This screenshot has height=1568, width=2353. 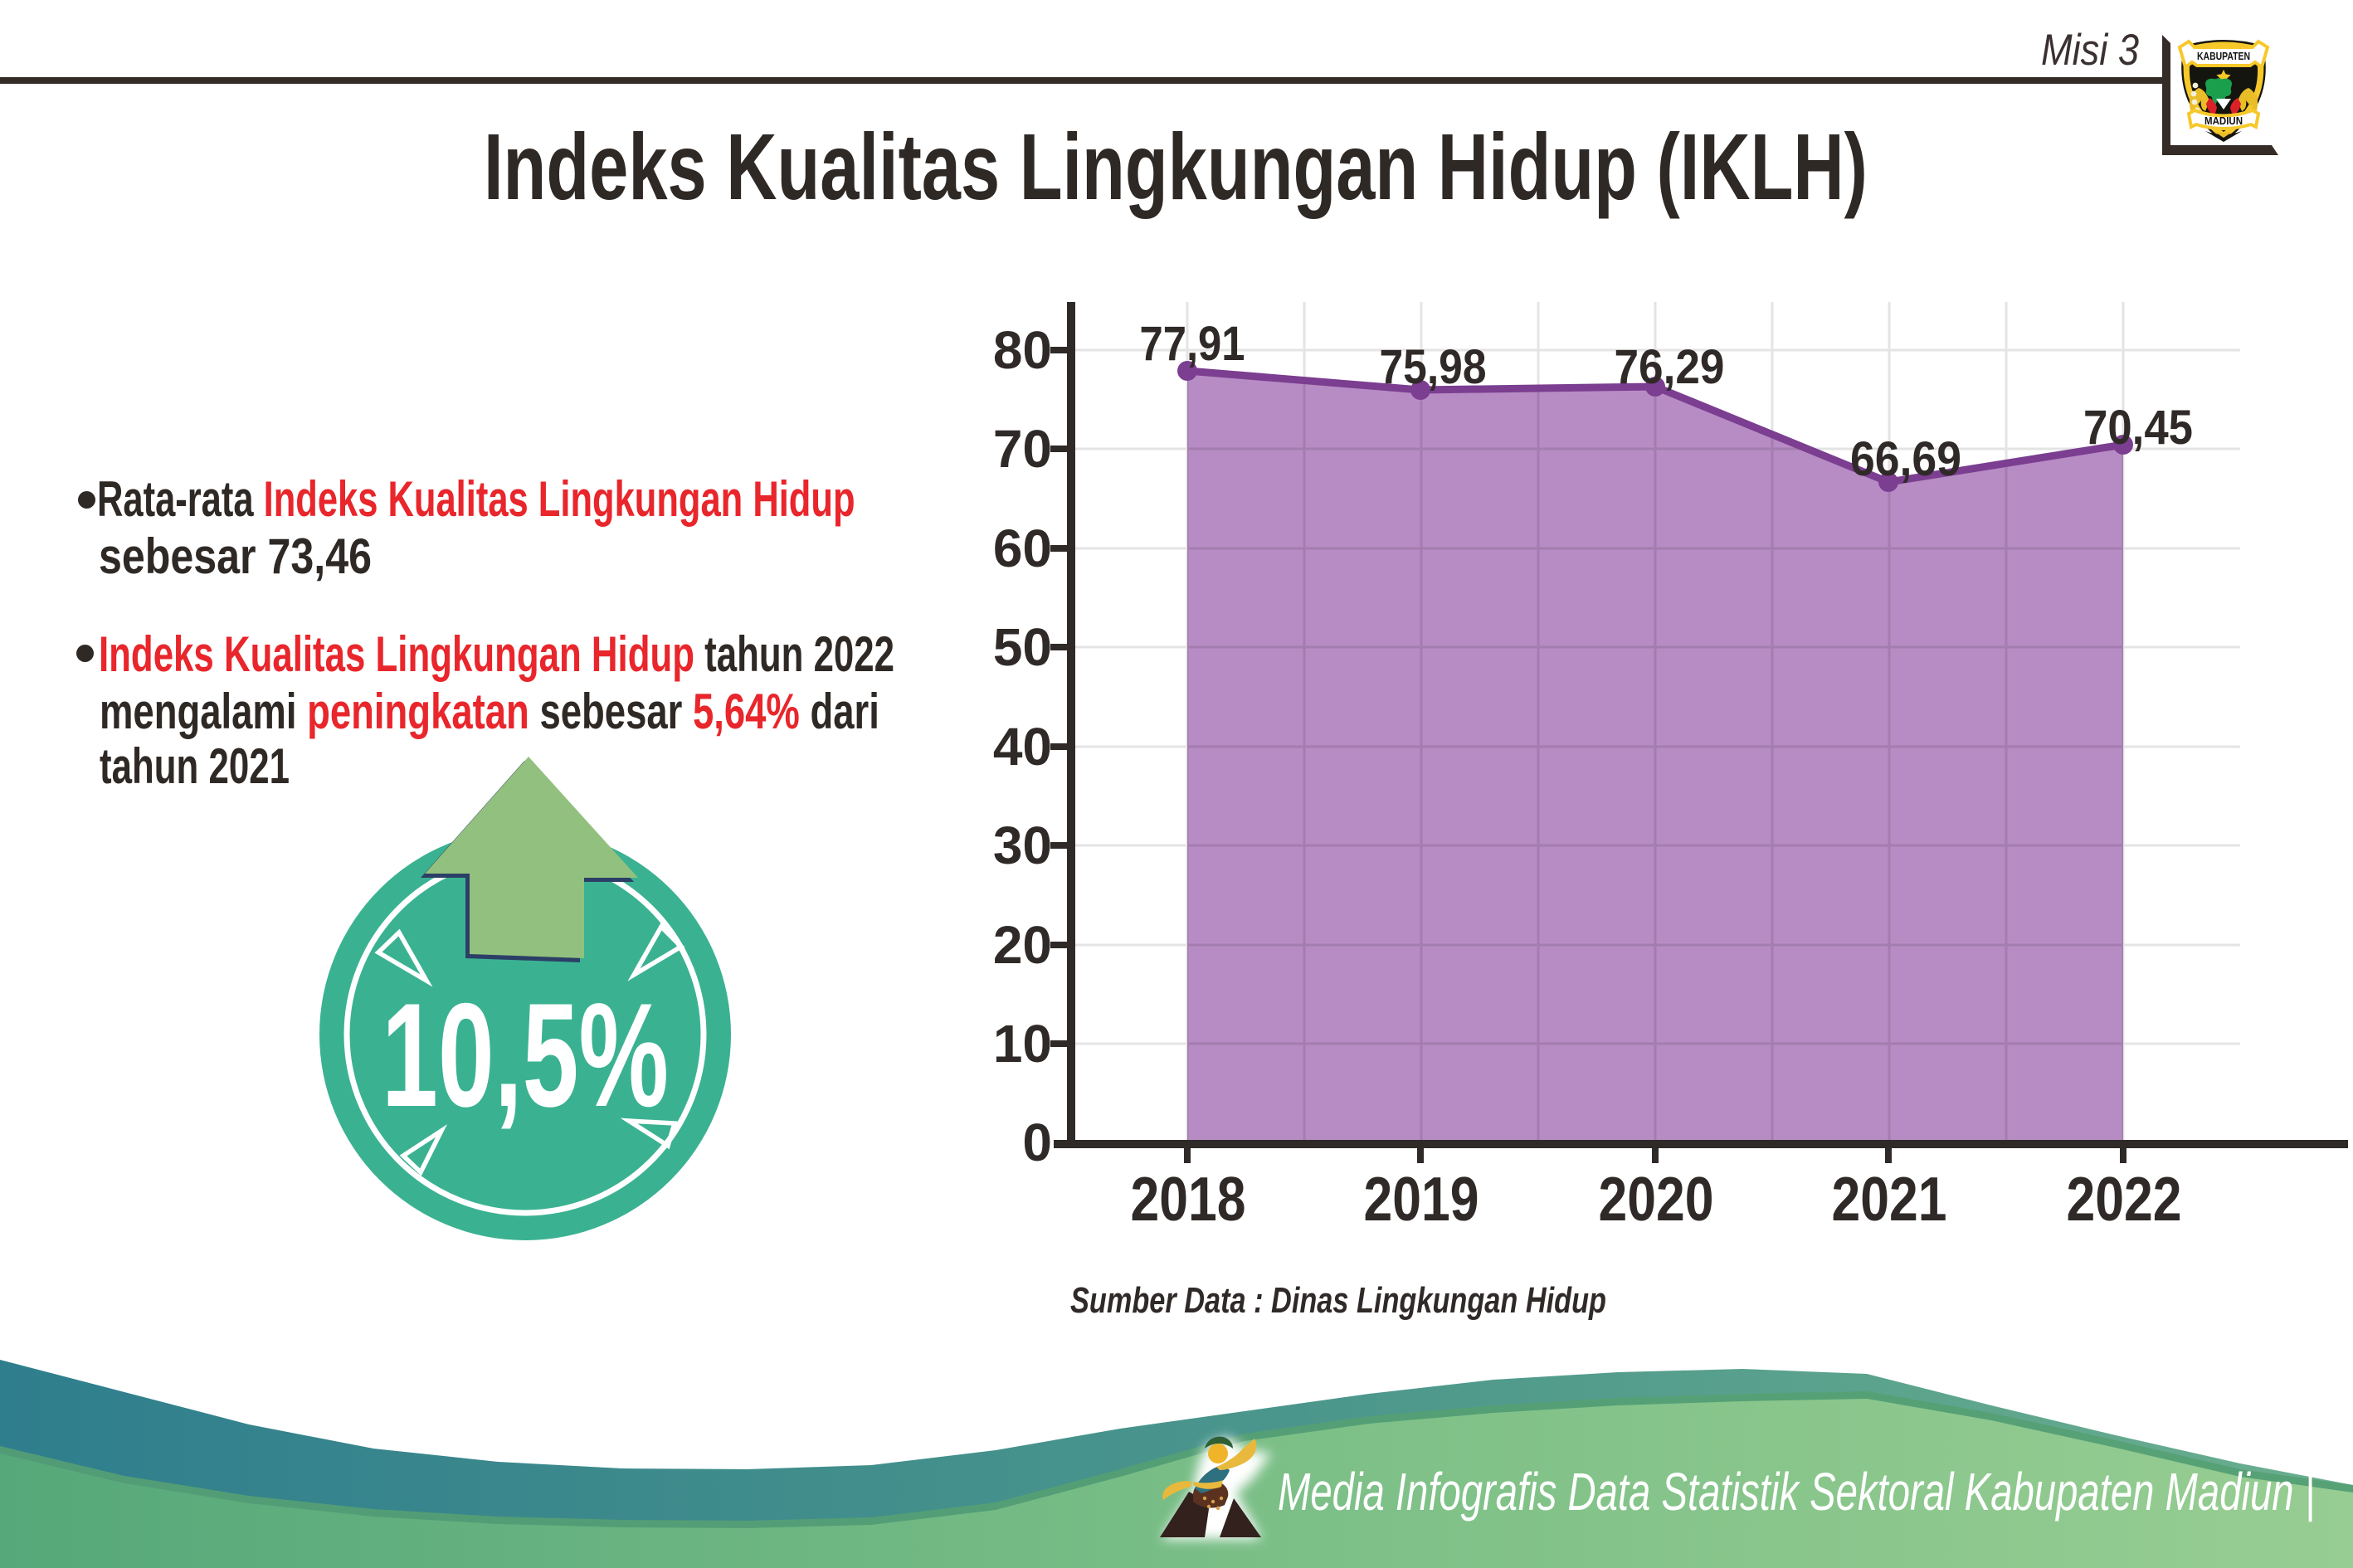 I want to click on svg-text: 60, so click(x=1022, y=548).